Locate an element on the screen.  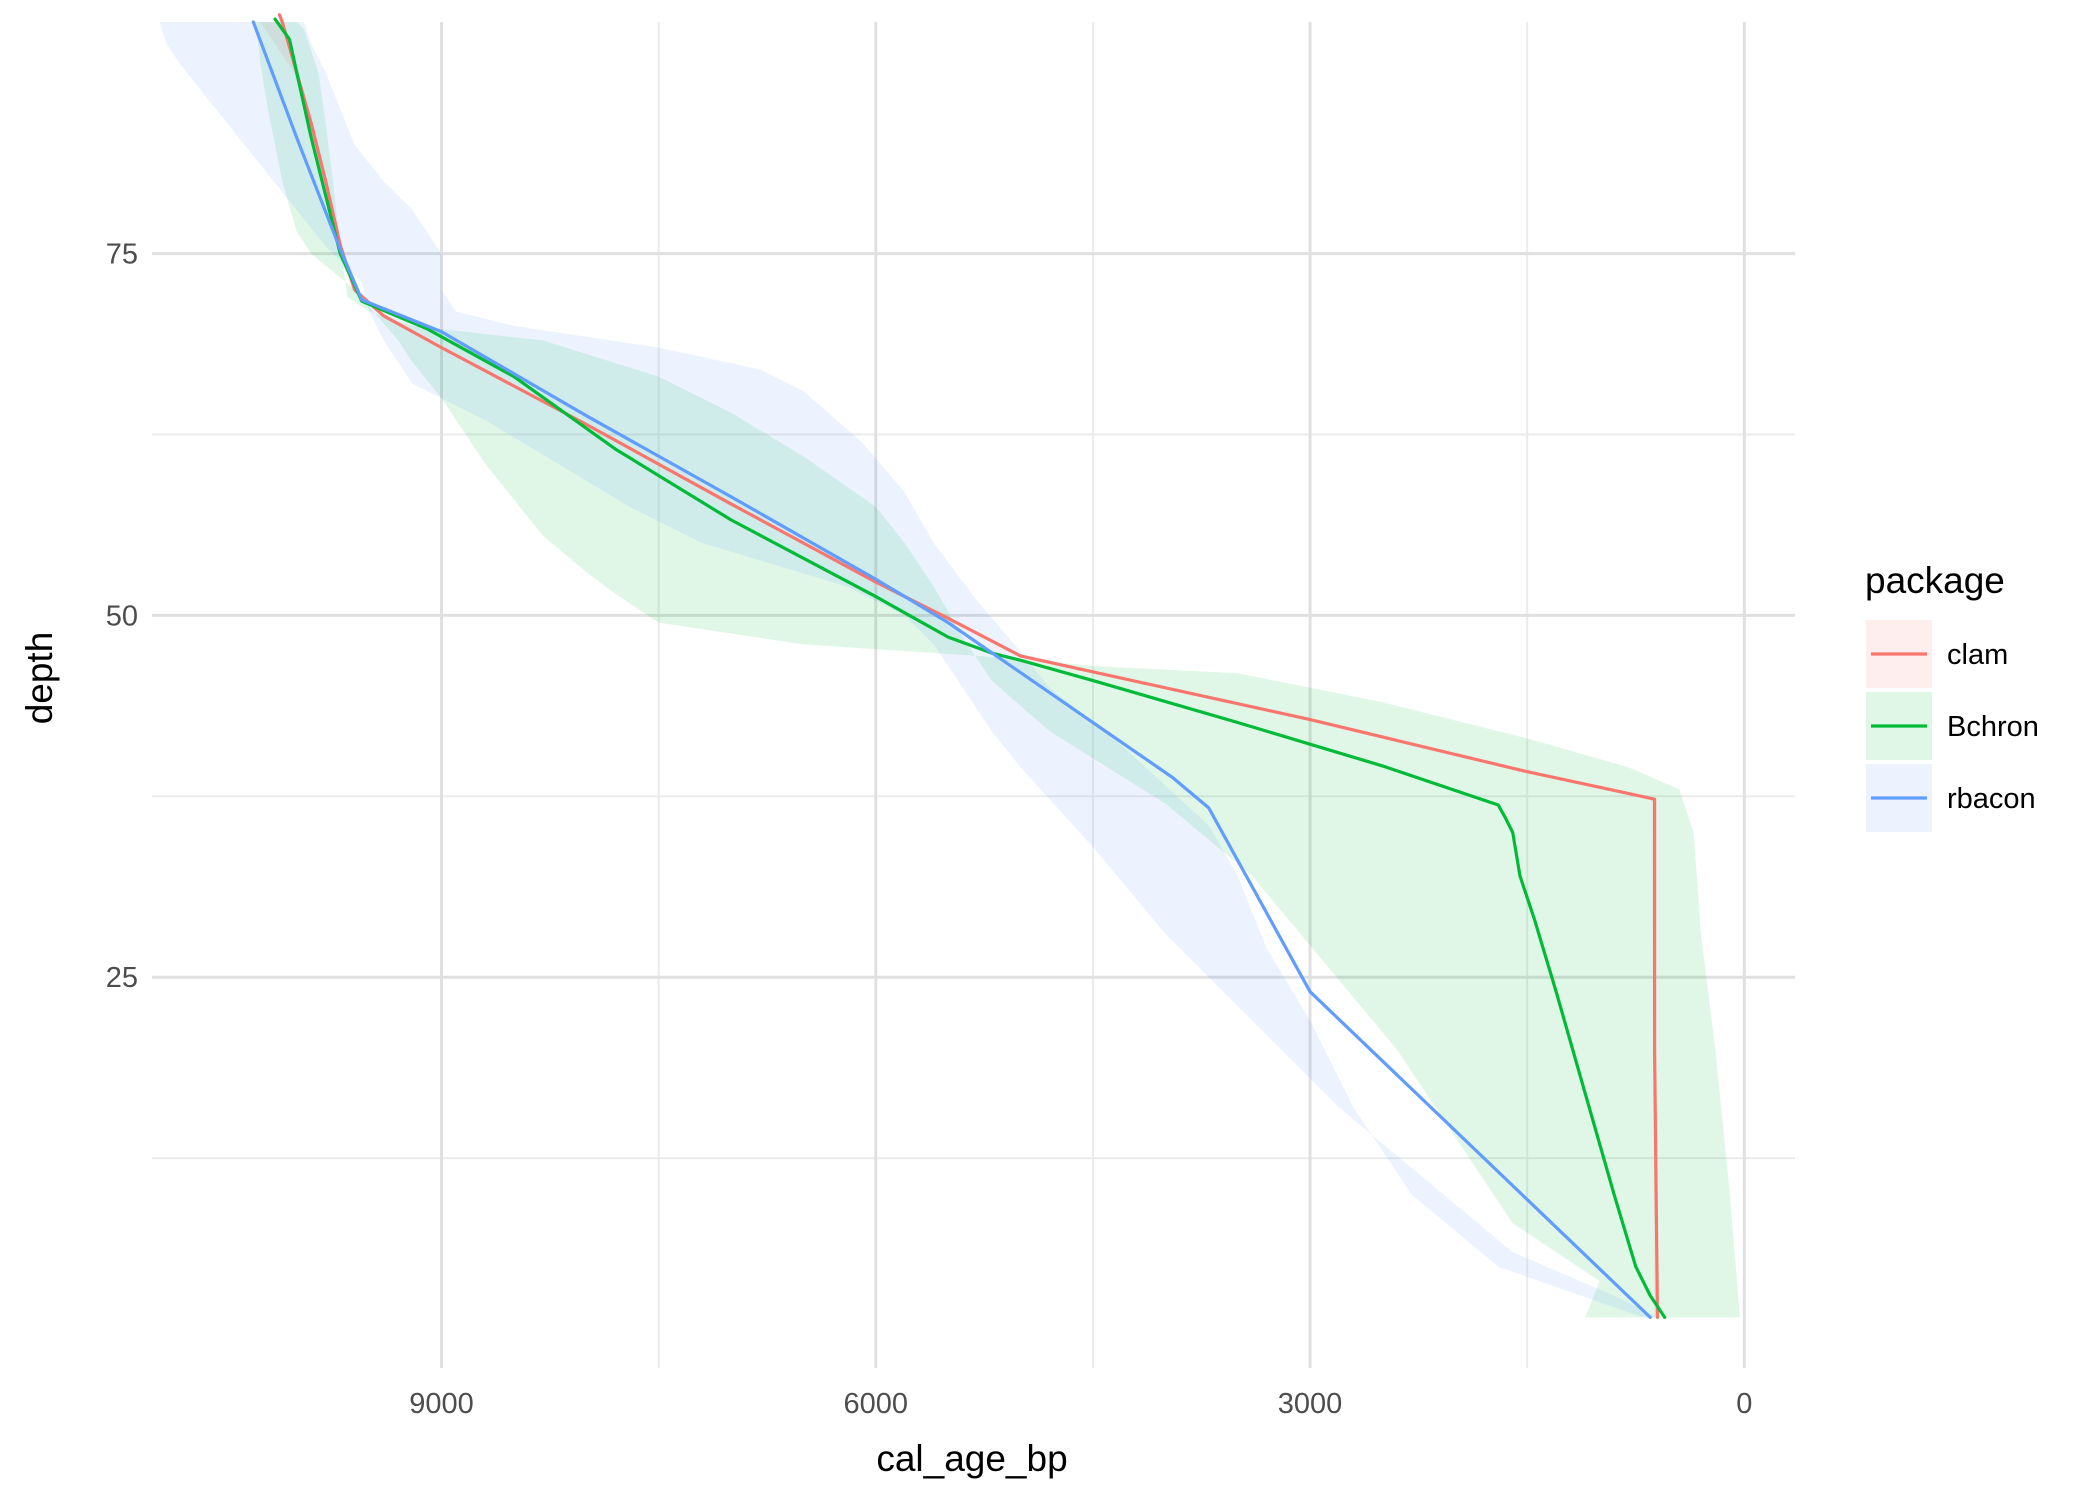
x-tick-labels: 9000 6000 3000 0 is located at coordinates (1080, 1404).